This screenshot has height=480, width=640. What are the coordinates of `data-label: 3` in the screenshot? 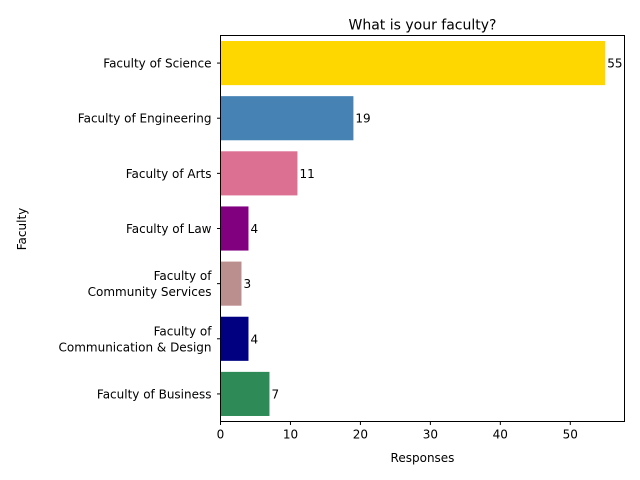 It's located at (247, 284).